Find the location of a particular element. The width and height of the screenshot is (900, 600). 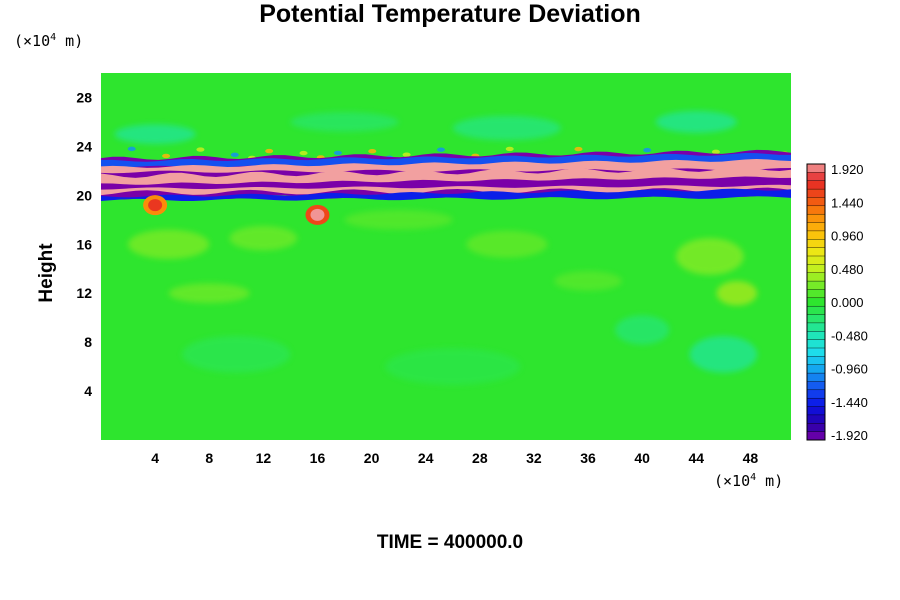

x-tick-label: 28 is located at coordinates (480, 458).